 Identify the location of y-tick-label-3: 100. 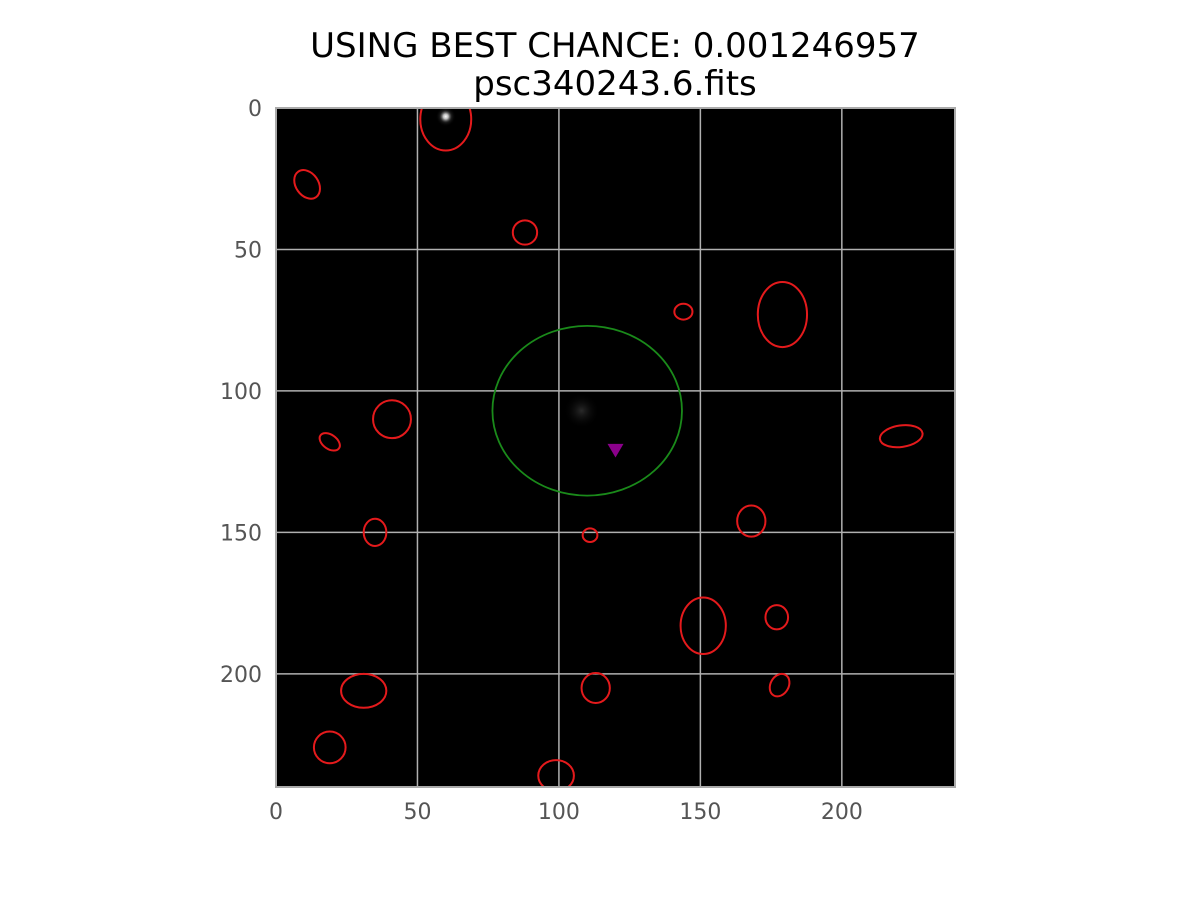
(241, 392).